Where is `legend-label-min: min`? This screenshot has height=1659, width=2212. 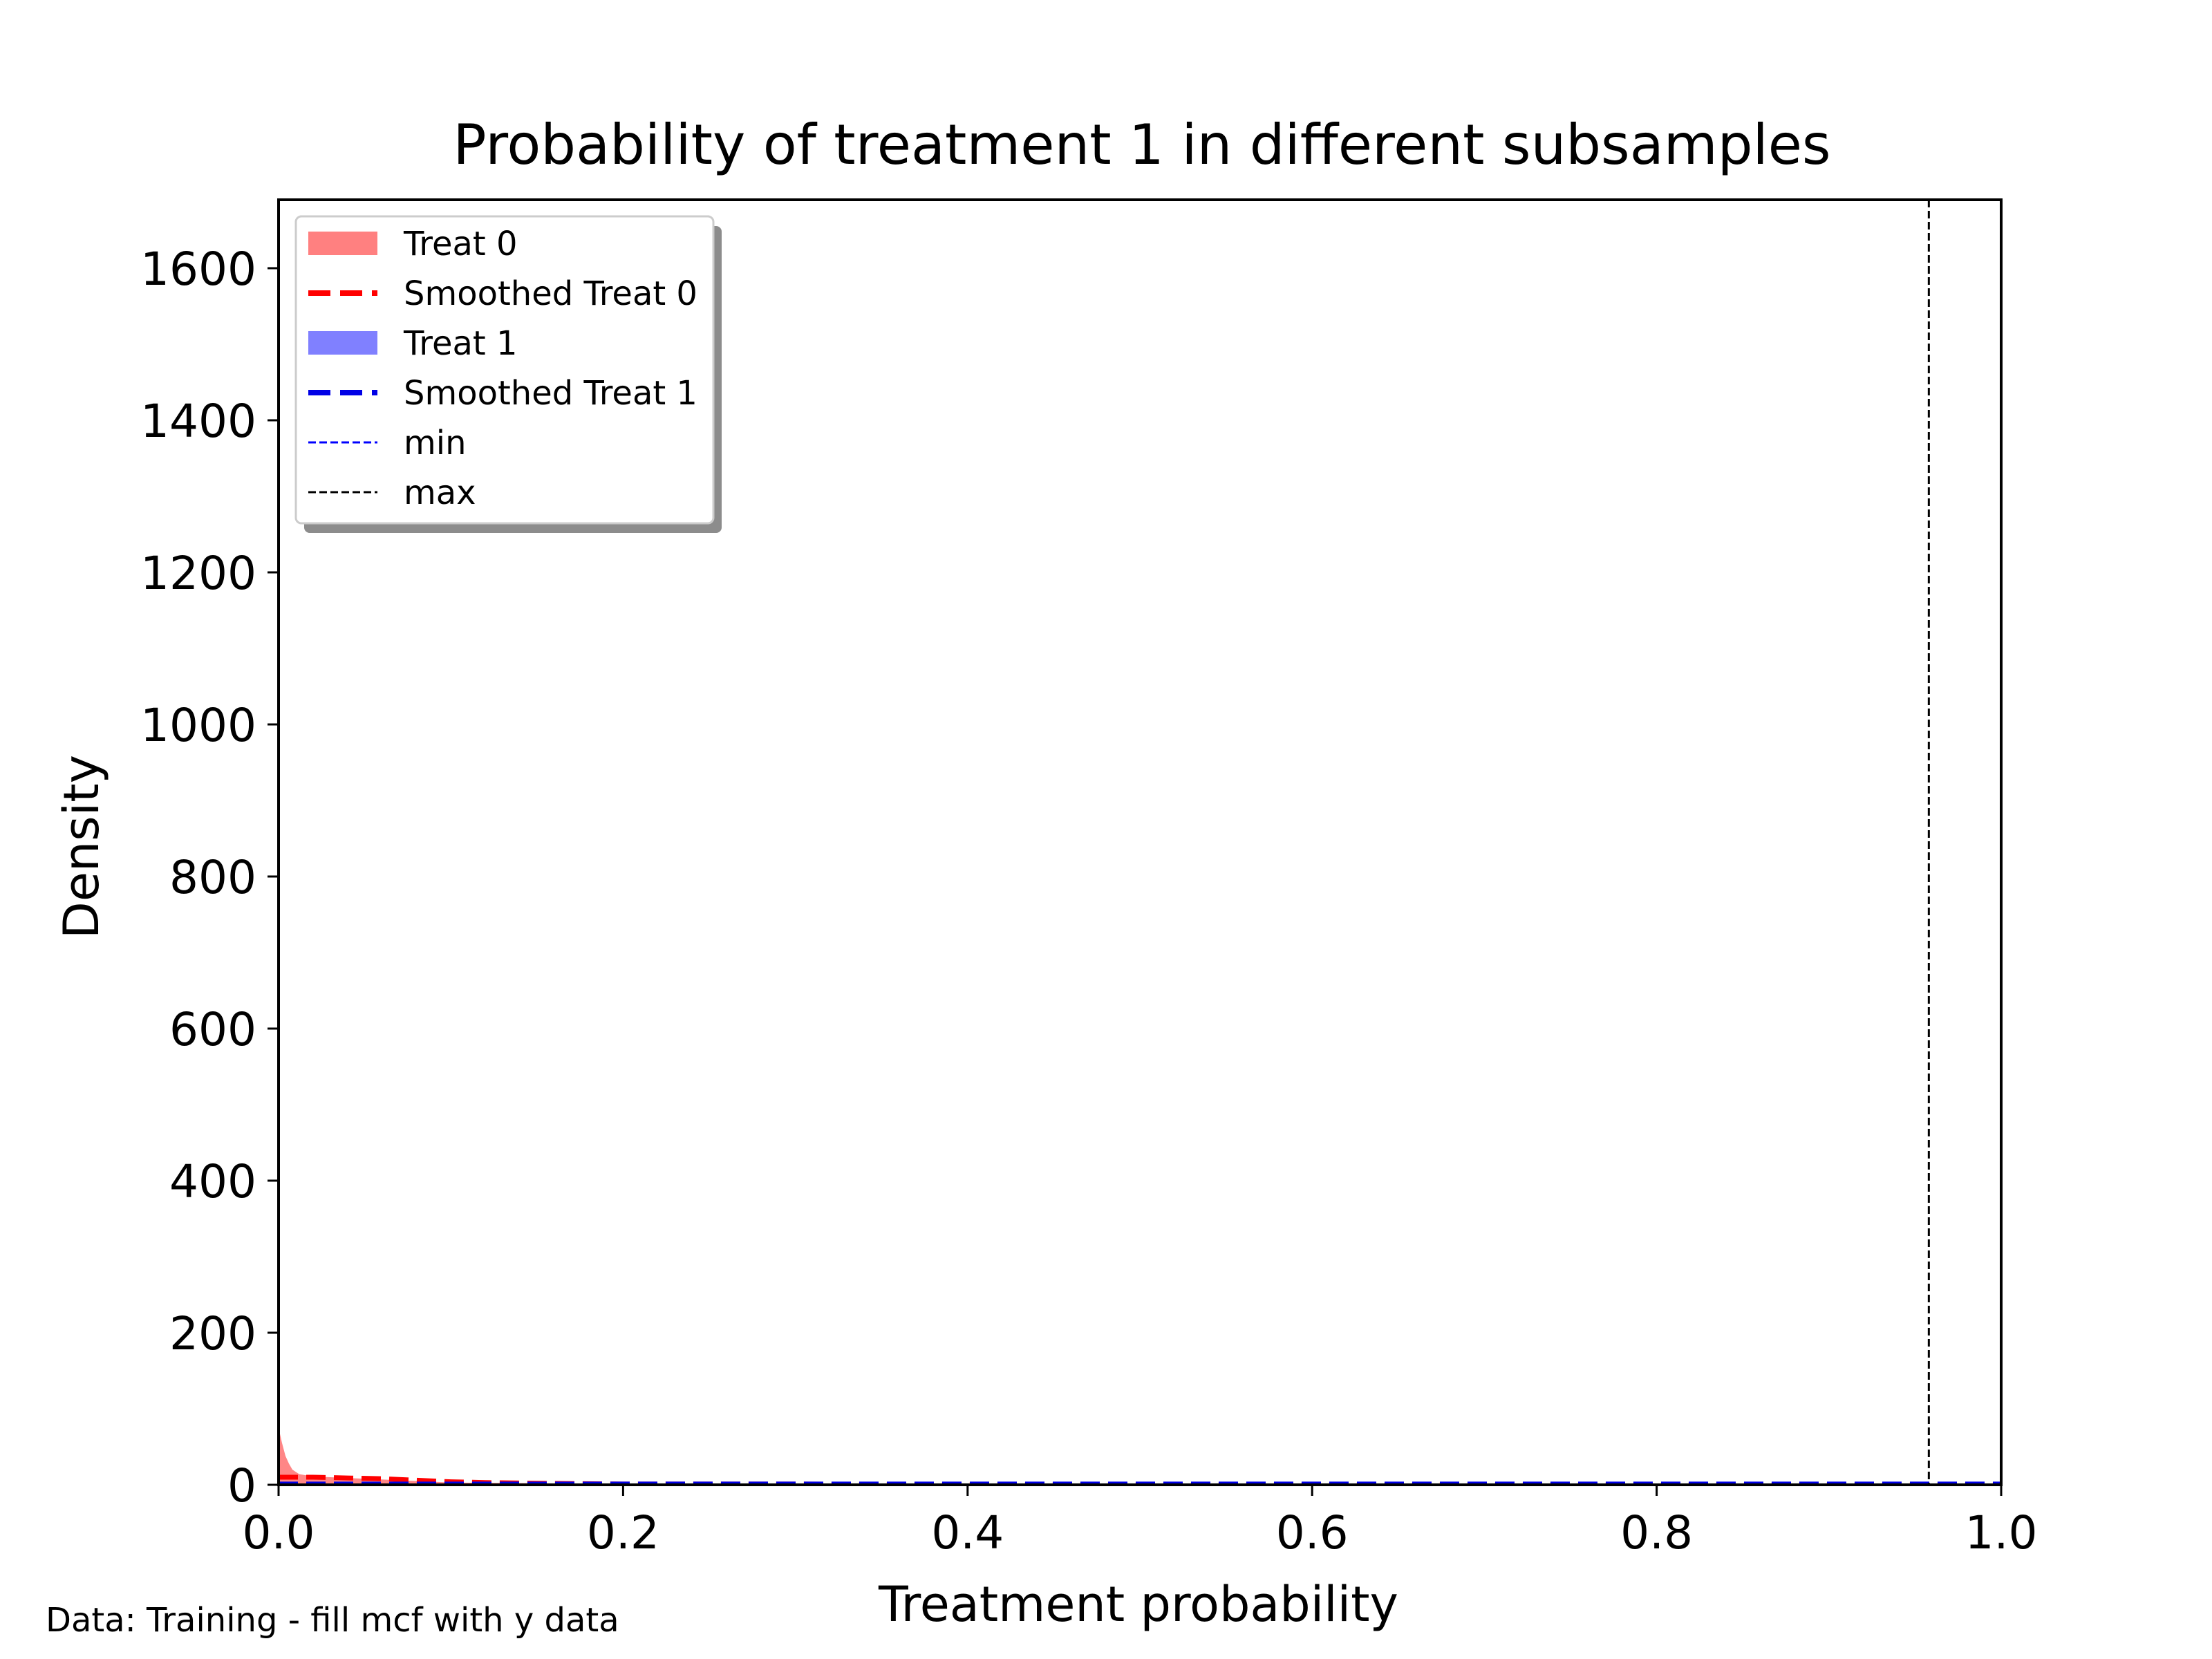
legend-label-min: min is located at coordinates (435, 443).